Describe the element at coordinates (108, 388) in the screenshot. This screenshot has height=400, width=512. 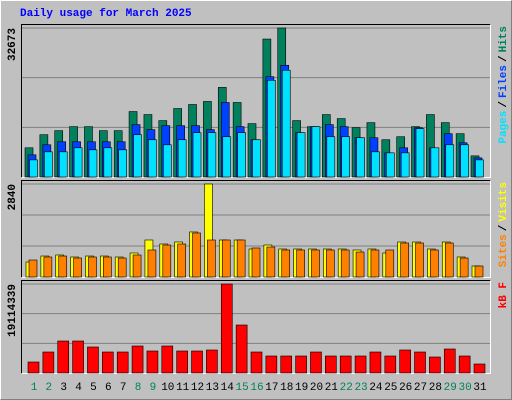
I see `x-tick-label: 6` at that location.